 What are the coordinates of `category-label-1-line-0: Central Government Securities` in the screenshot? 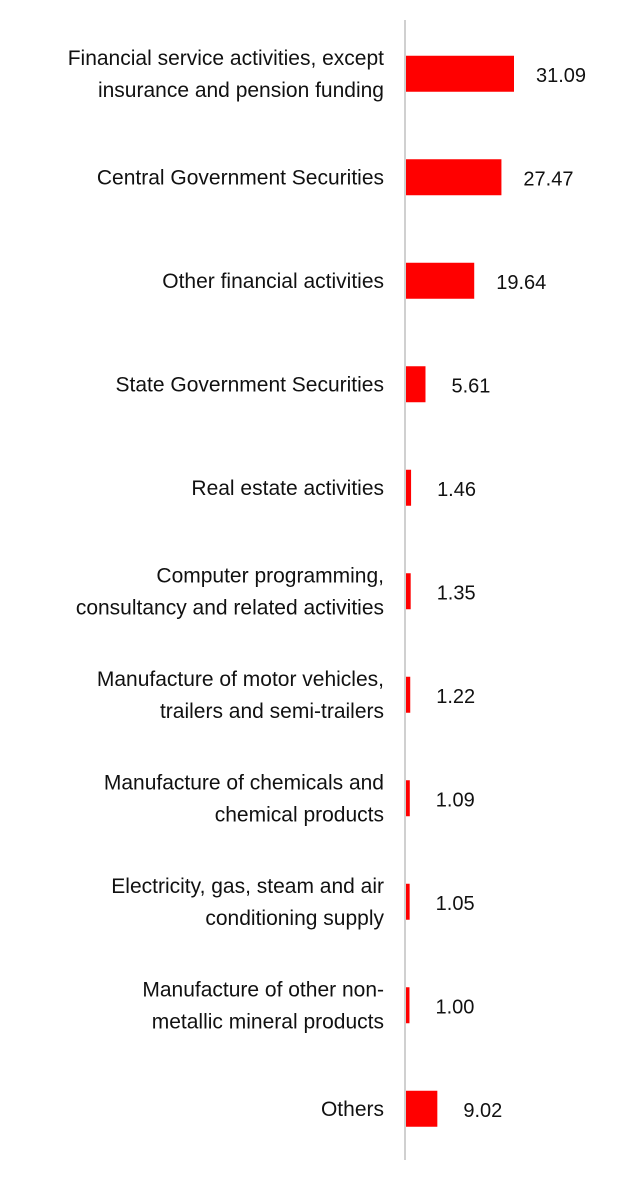 It's located at (240, 177).